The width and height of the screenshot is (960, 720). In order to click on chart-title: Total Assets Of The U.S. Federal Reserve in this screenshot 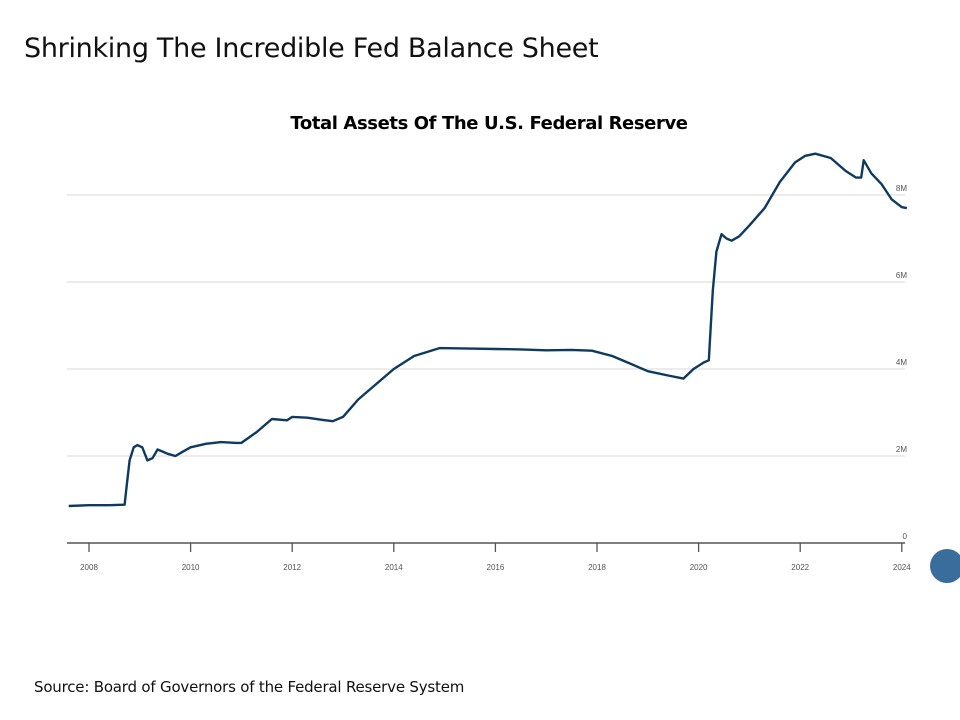, I will do `click(489, 123)`.